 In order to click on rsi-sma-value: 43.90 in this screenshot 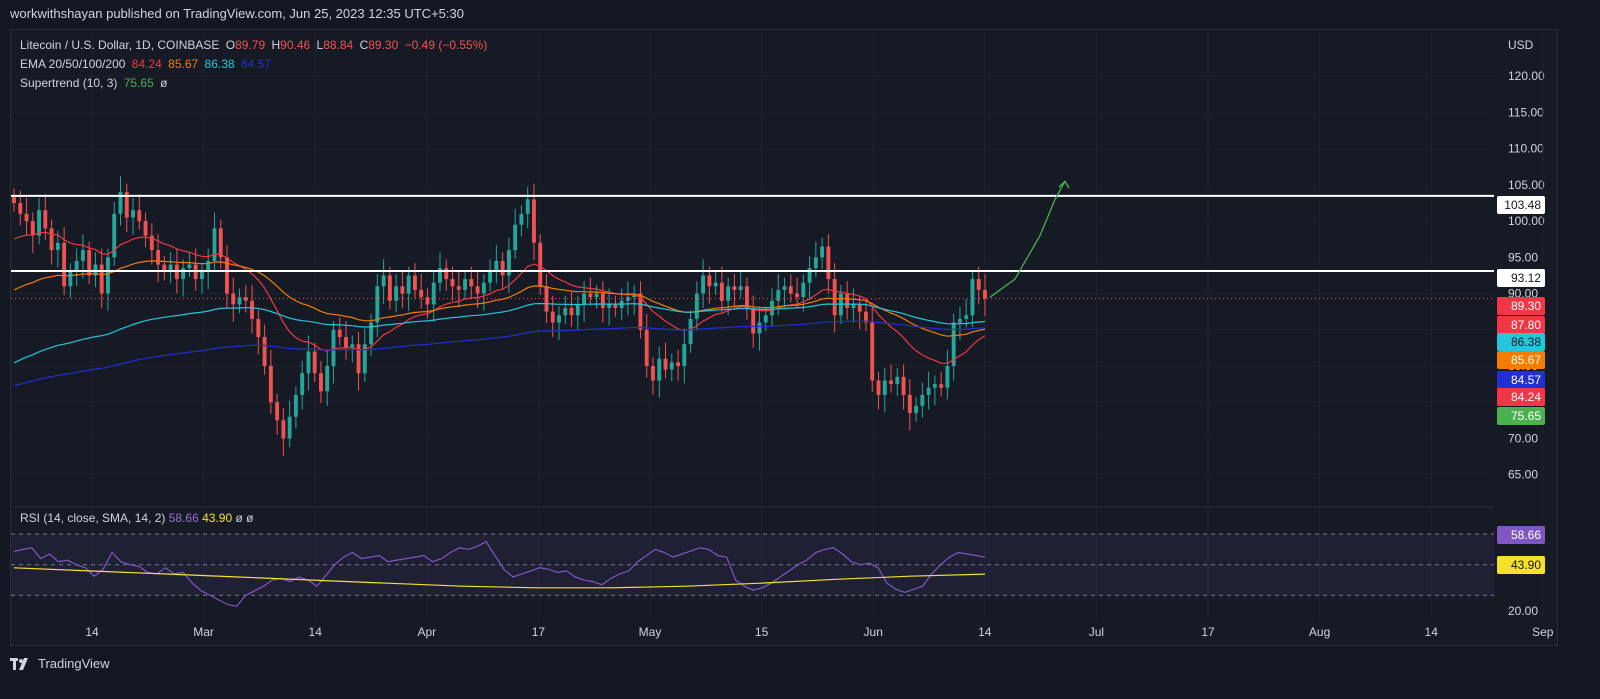, I will do `click(217, 518)`.